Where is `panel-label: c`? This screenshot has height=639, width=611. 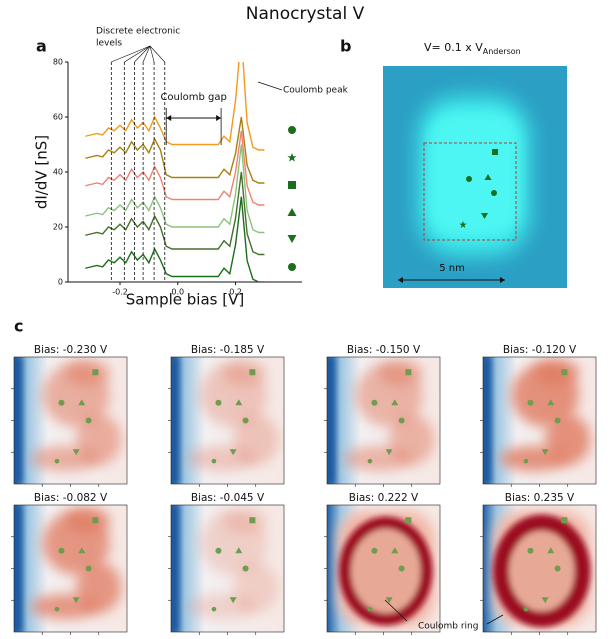 panel-label: c is located at coordinates (18, 326).